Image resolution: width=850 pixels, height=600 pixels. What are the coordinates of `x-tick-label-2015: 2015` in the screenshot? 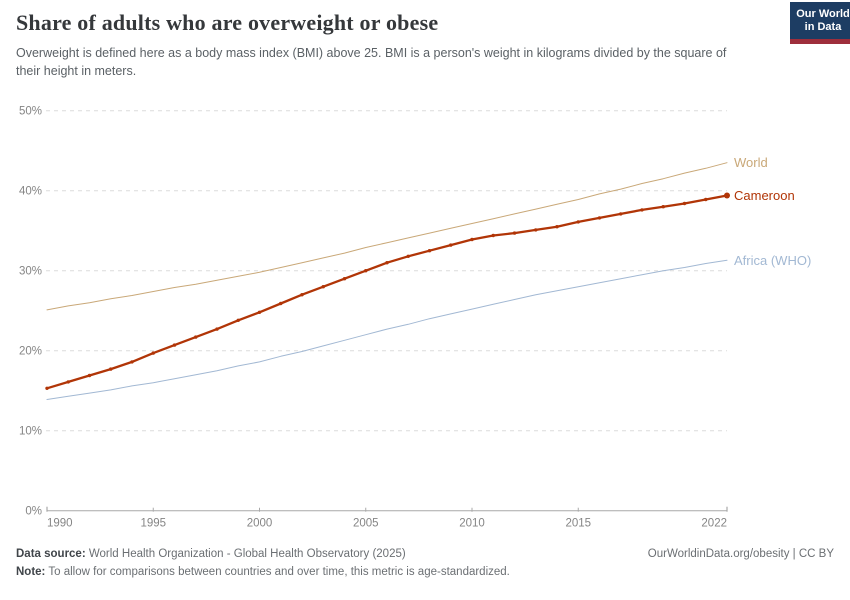 It's located at (578, 524).